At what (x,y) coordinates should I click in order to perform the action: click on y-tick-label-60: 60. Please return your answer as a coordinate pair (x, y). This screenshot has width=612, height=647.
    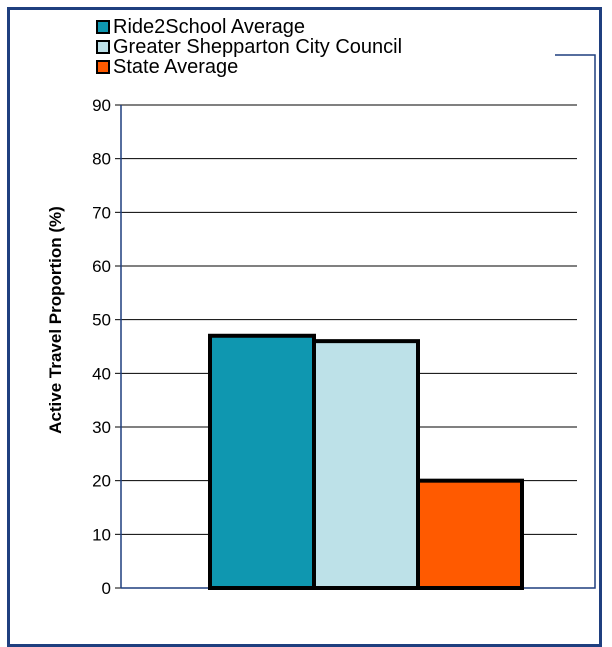
    Looking at the image, I should click on (101, 266).